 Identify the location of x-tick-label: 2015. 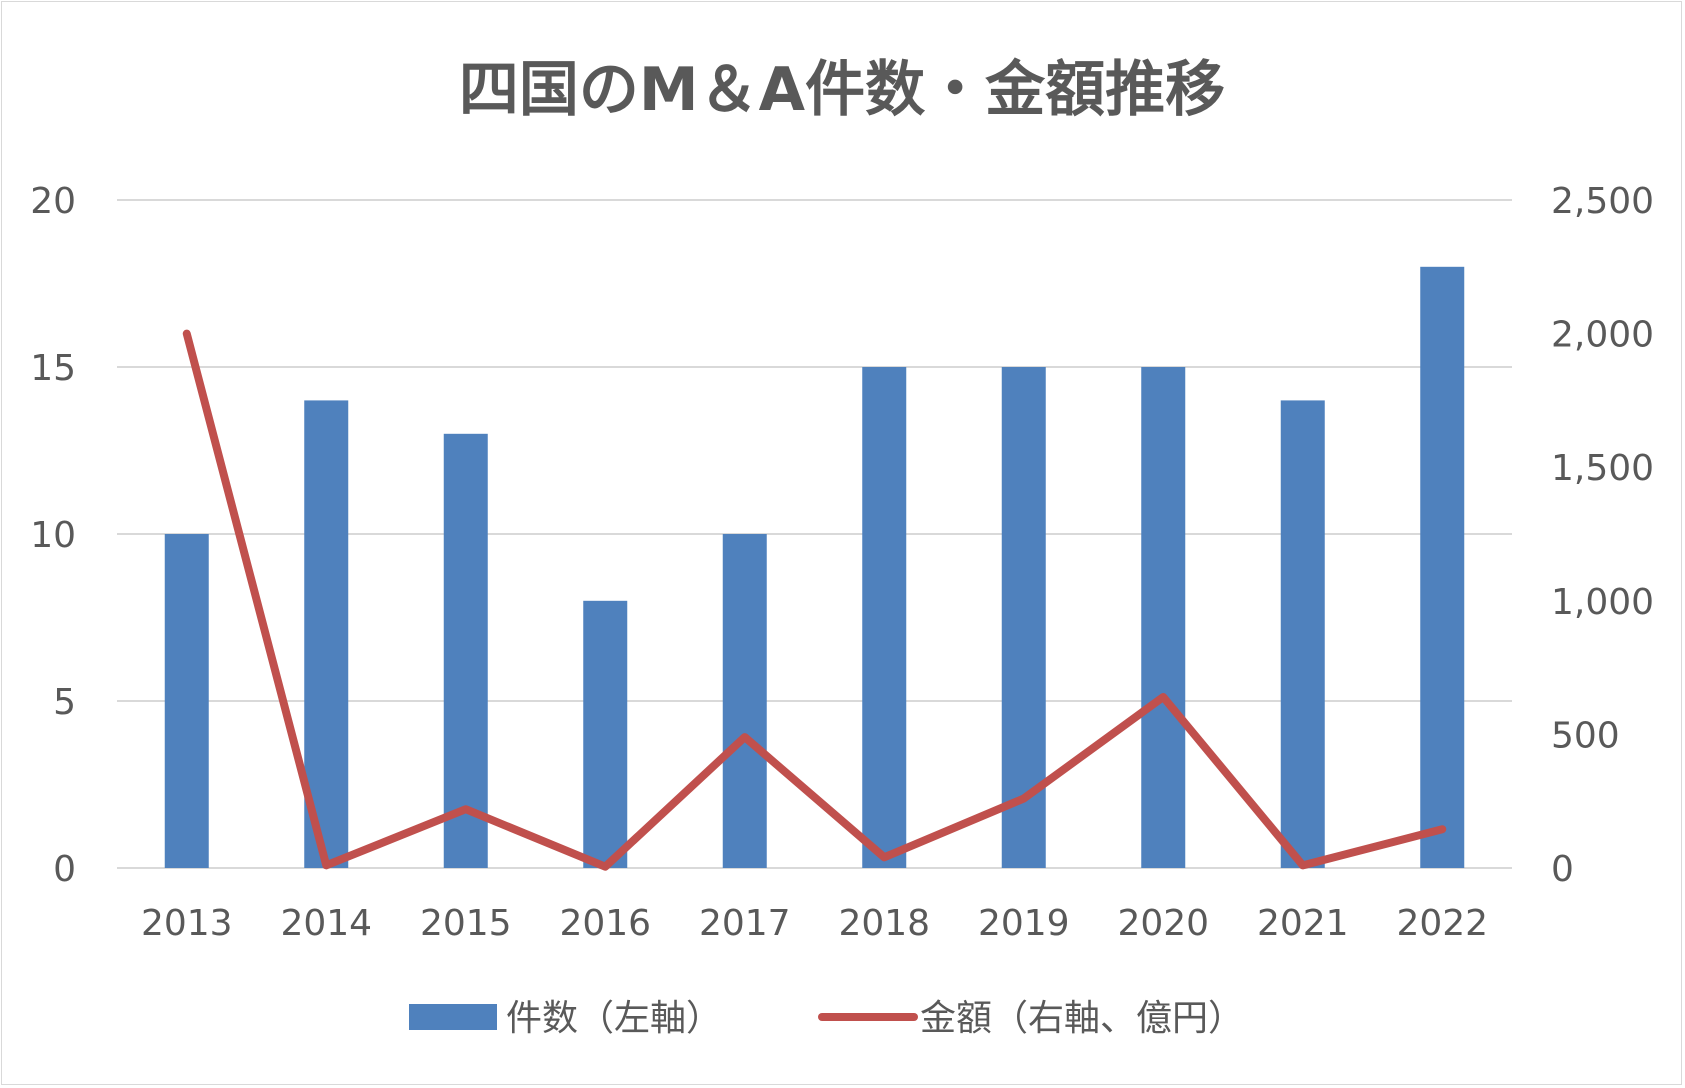
(466, 923).